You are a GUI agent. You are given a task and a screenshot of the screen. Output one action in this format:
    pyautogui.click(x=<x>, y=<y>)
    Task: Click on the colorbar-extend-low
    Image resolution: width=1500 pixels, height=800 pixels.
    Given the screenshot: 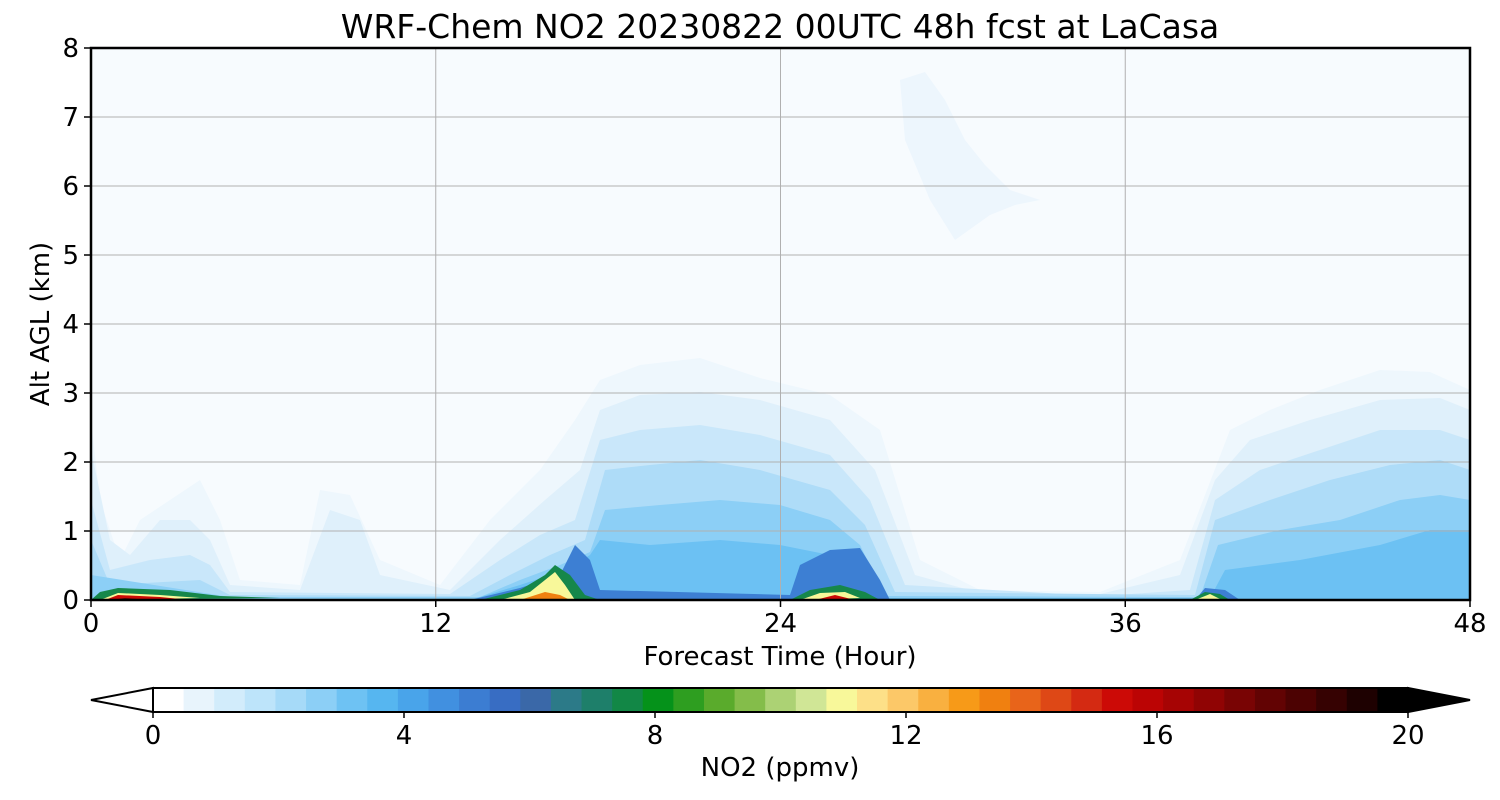 What is the action you would take?
    pyautogui.click(x=122, y=700)
    